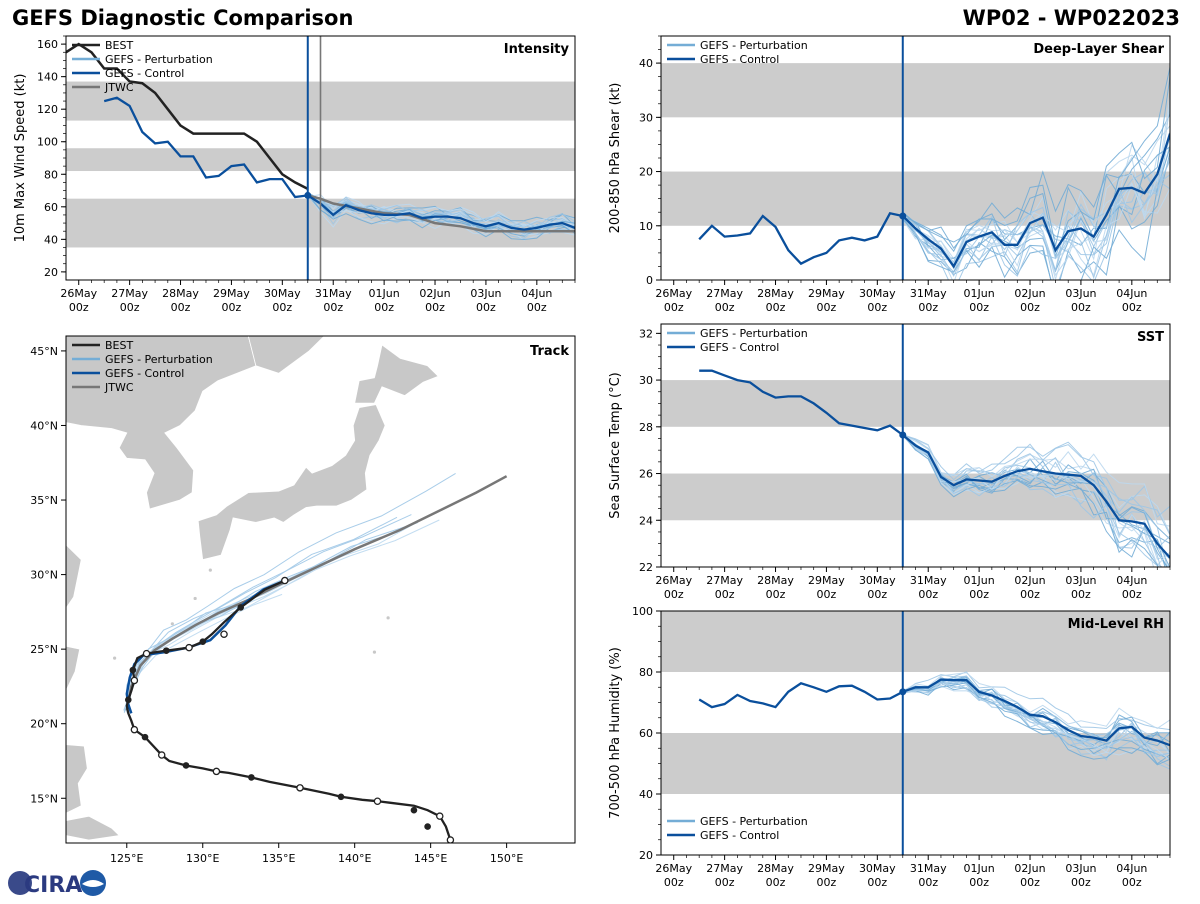 Image resolution: width=1200 pixels, height=904 pixels. I want to click on rh-ytick-label: 100, so click(642, 611).